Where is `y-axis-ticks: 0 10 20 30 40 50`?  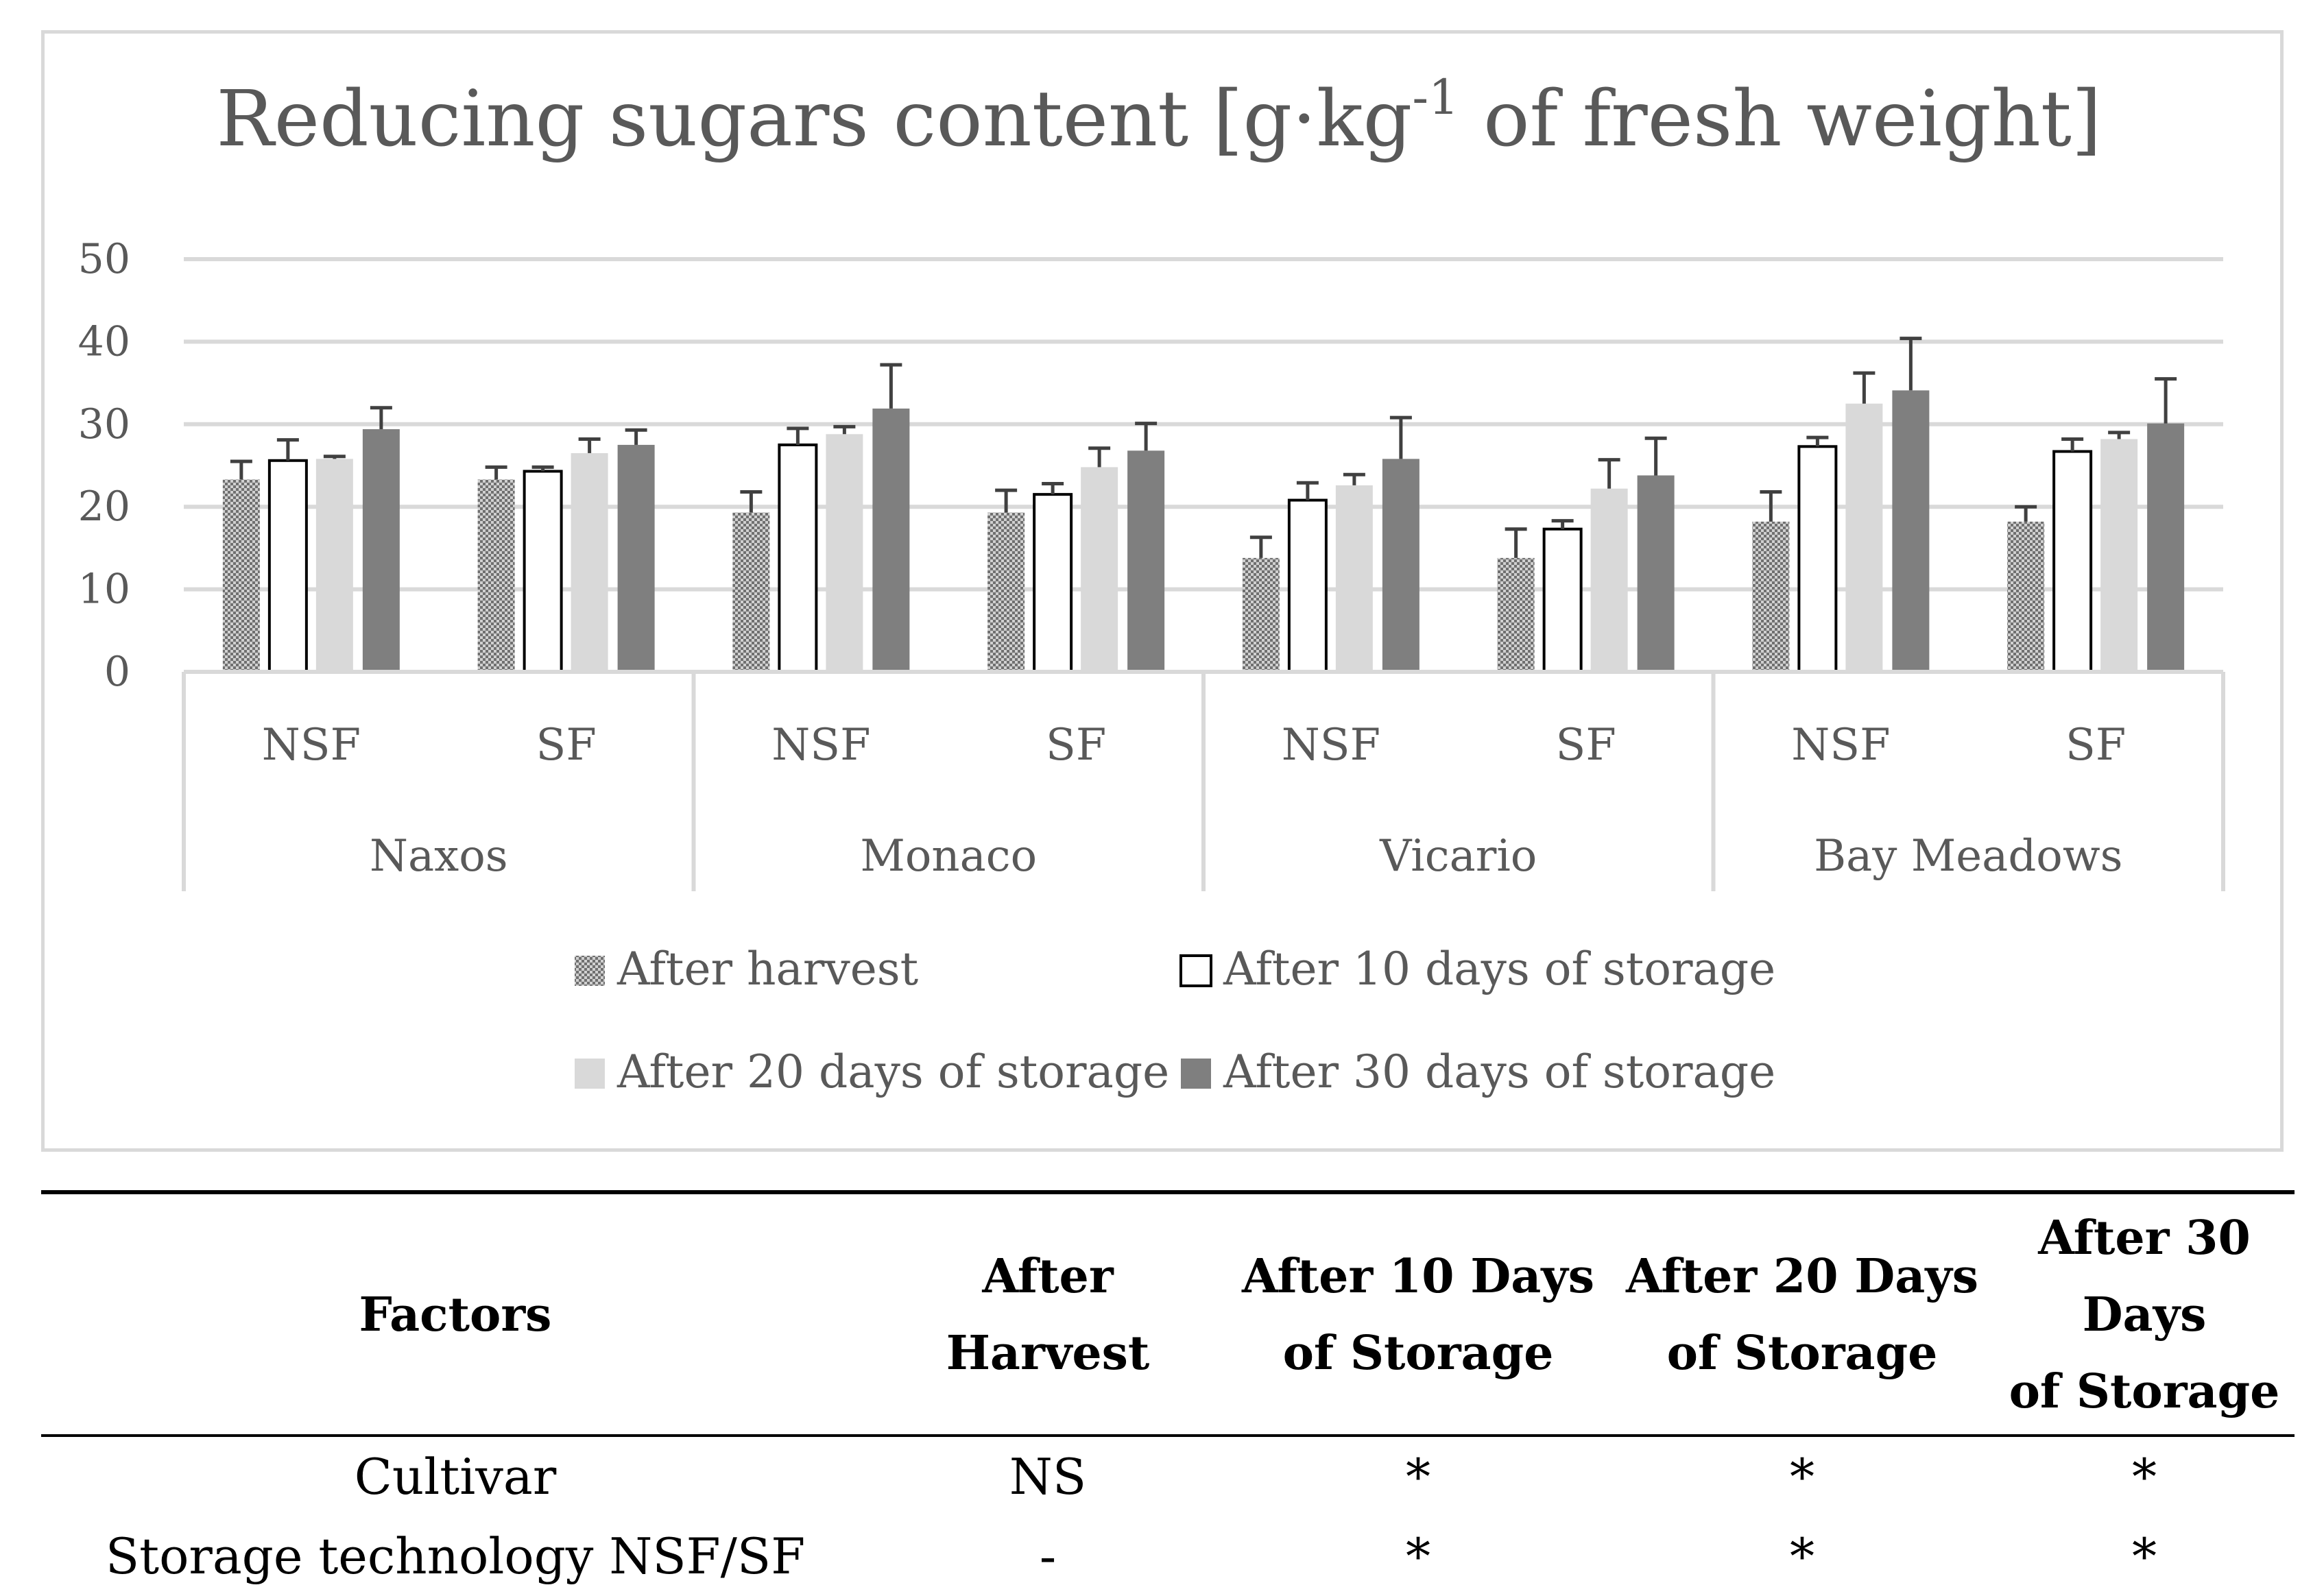 y-axis-ticks: 0 10 20 30 40 50 is located at coordinates (104, 465).